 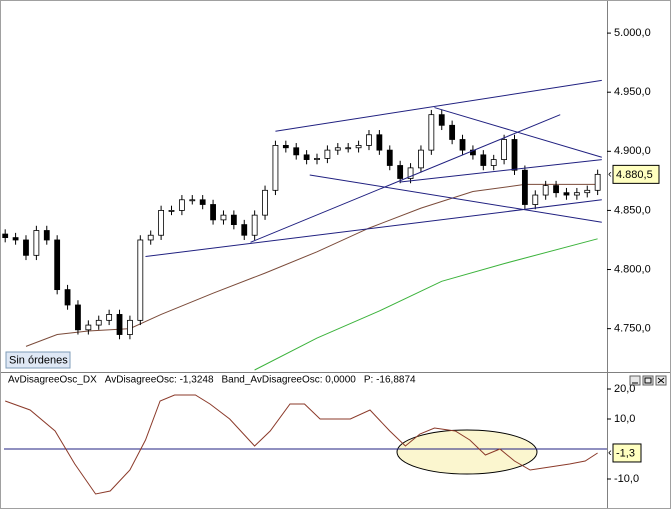 I want to click on last-value-label: -1,3, so click(x=625, y=453).